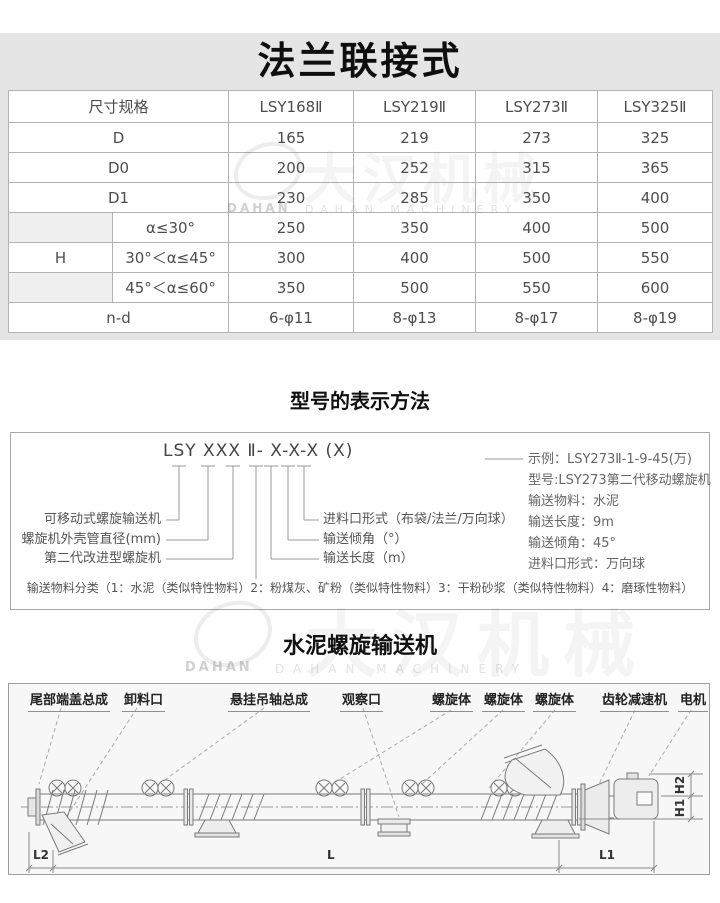 This screenshot has height=903, width=720. What do you see at coordinates (571, 522) in the screenshot?
I see `example-line: 输送长度：9m` at bounding box center [571, 522].